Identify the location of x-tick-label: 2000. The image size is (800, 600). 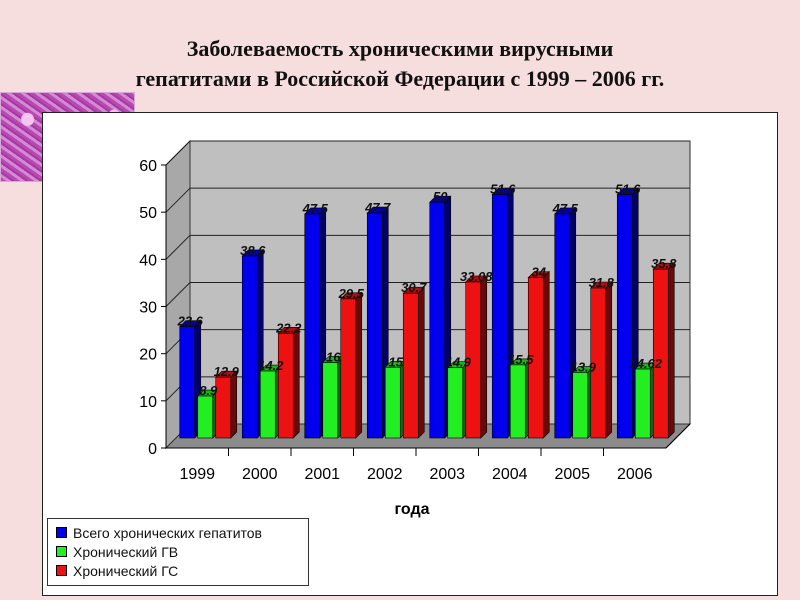
(260, 474).